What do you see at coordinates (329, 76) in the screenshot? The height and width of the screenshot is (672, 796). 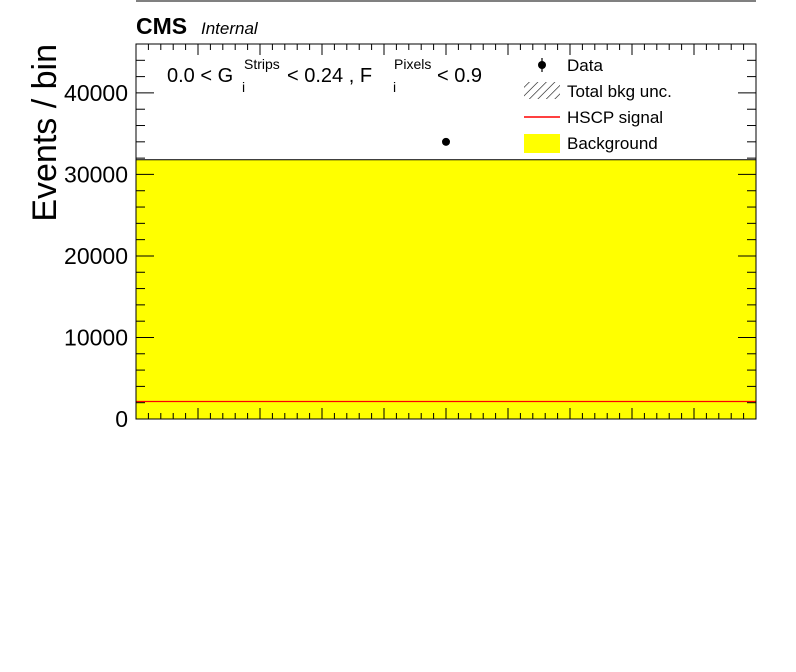 I see `selection-part2: < 0.24 , F` at bounding box center [329, 76].